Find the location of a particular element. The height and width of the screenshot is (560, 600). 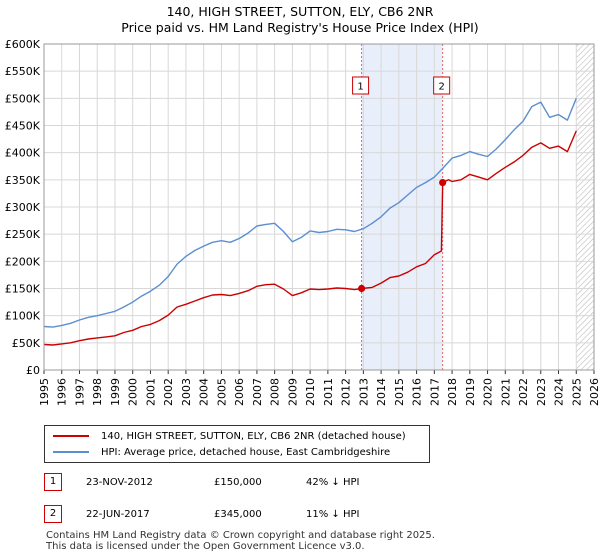

y-tick-label: £250K is located at coordinates (23, 234).